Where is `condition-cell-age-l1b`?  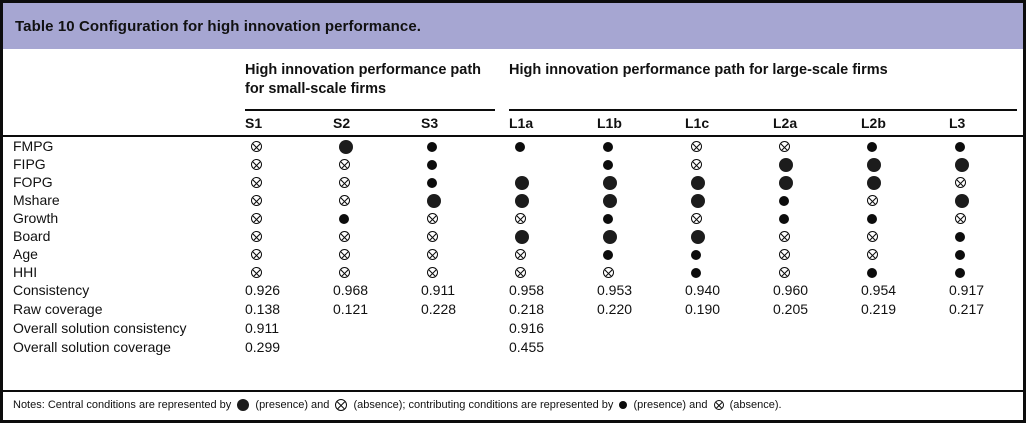 condition-cell-age-l1b is located at coordinates (641, 254).